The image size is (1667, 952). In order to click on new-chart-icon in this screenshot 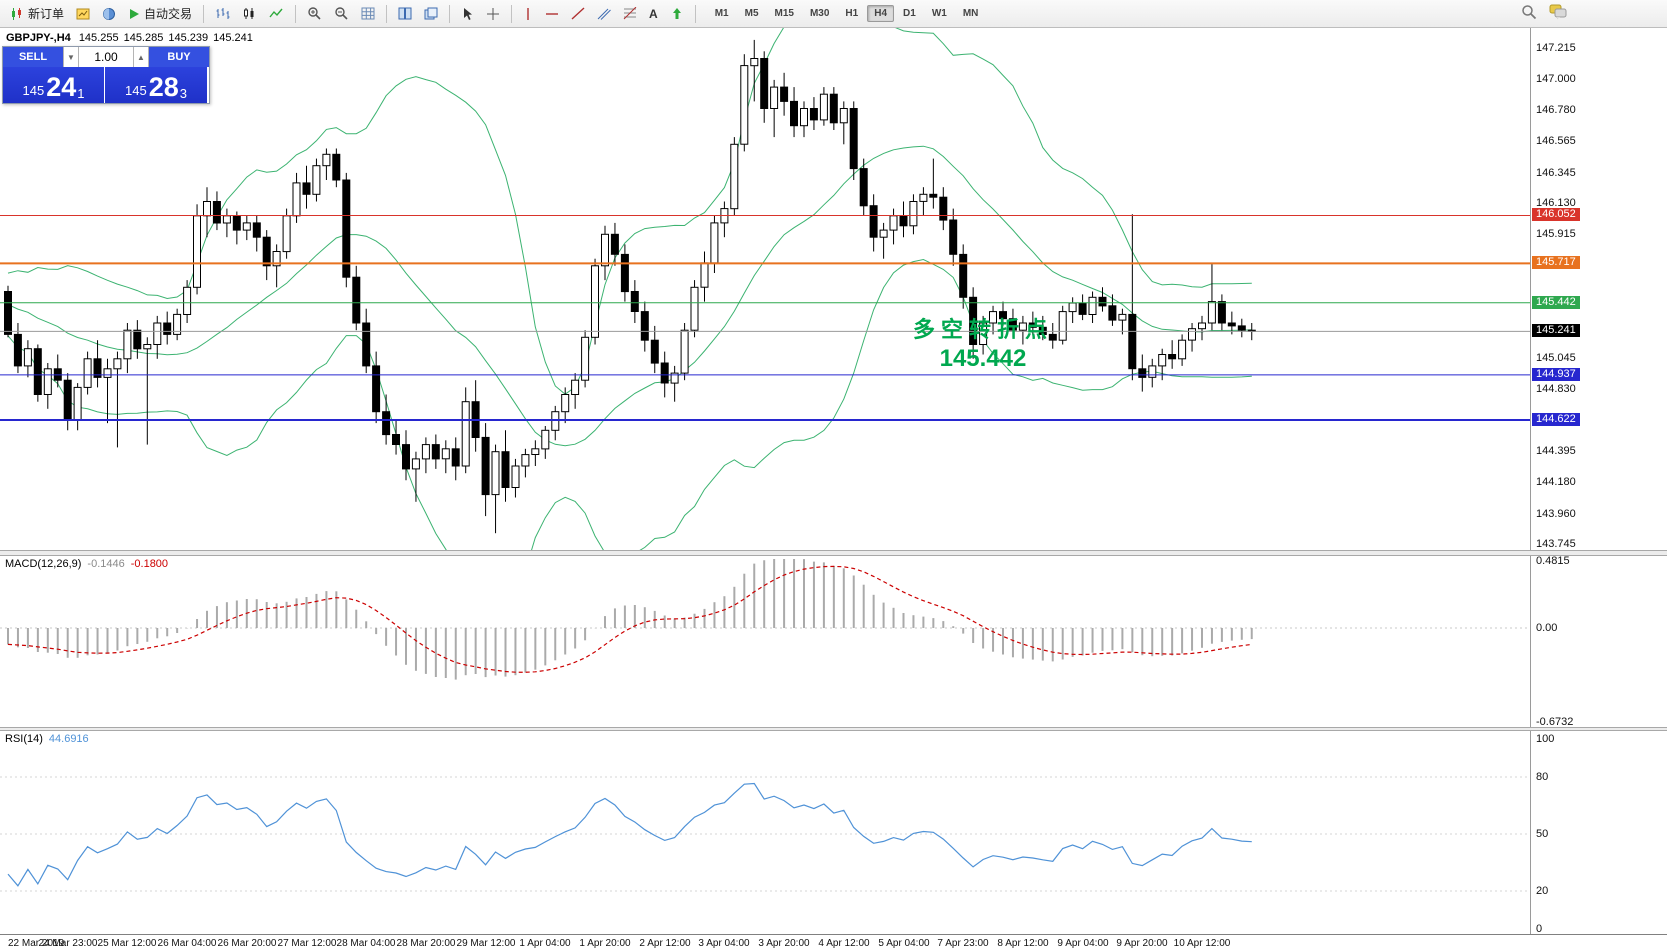, I will do `click(83, 13)`.